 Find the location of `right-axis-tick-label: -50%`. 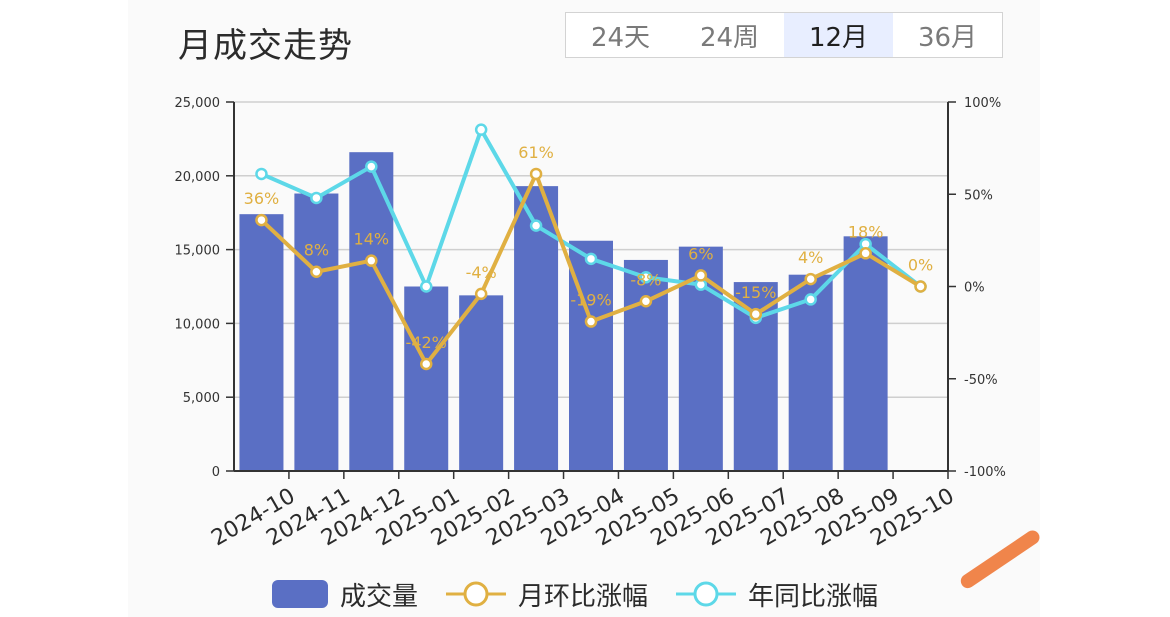

right-axis-tick-label: -50% is located at coordinates (981, 380).